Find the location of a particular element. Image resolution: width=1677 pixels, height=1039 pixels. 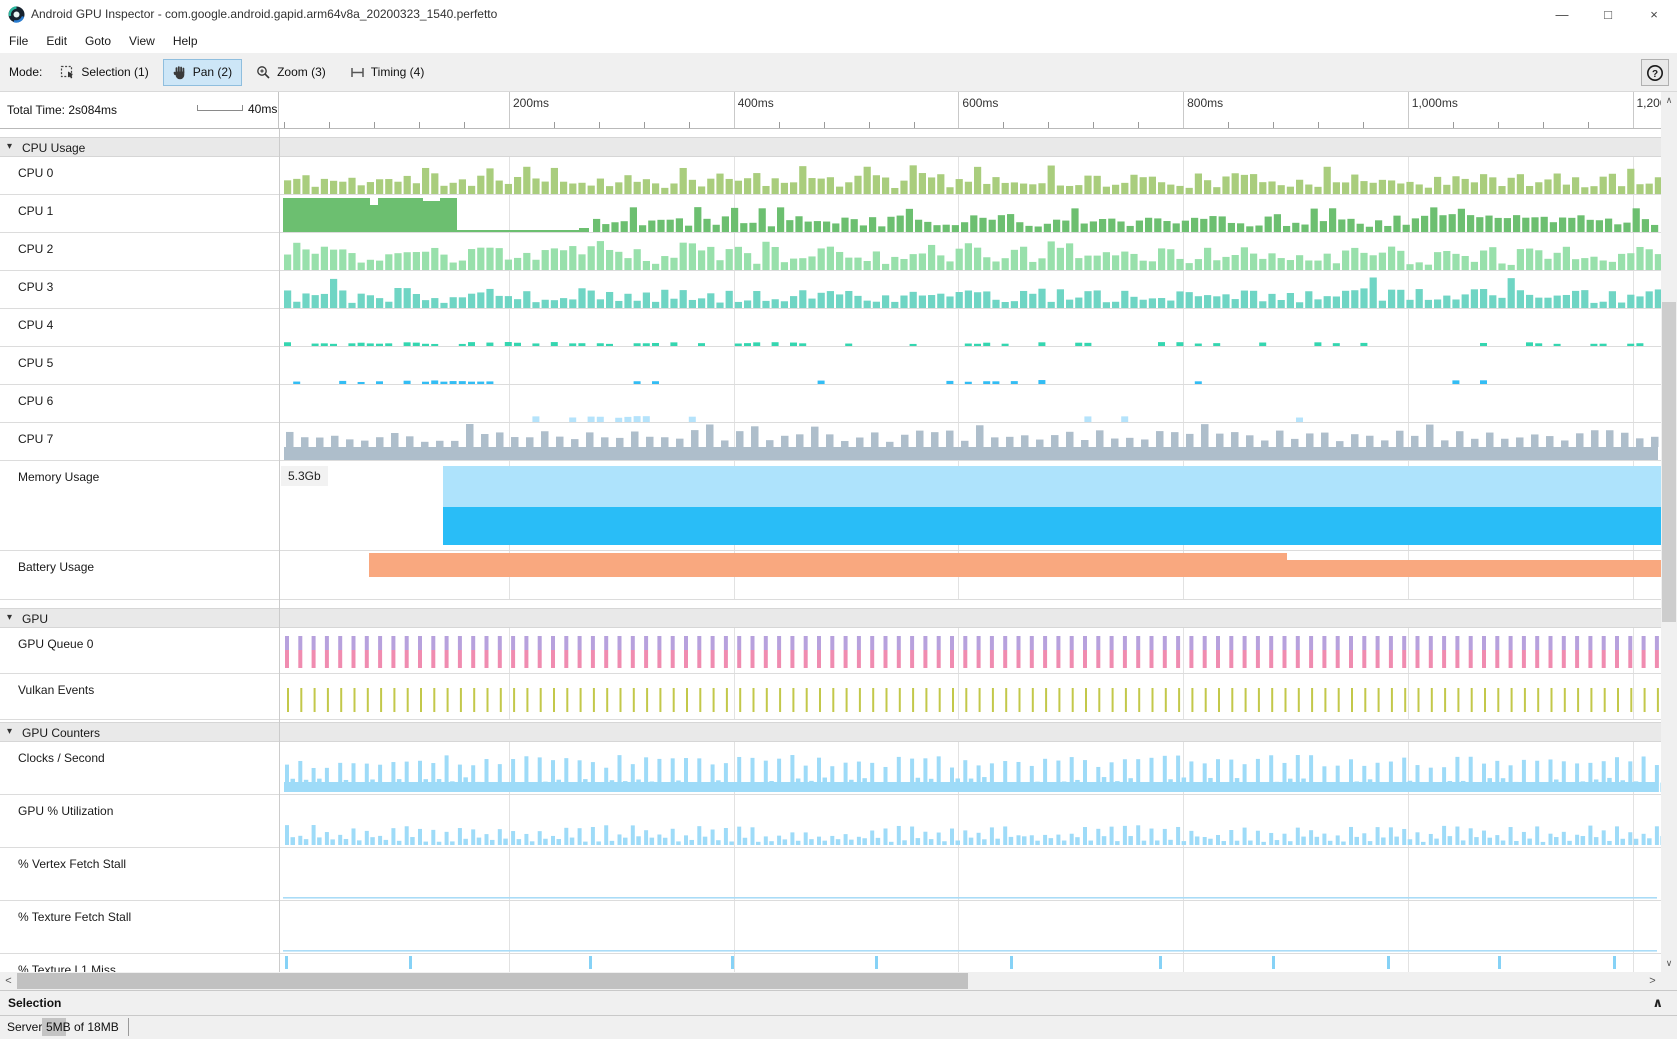

timing-mode-button: Timing (4) is located at coordinates (387, 72).